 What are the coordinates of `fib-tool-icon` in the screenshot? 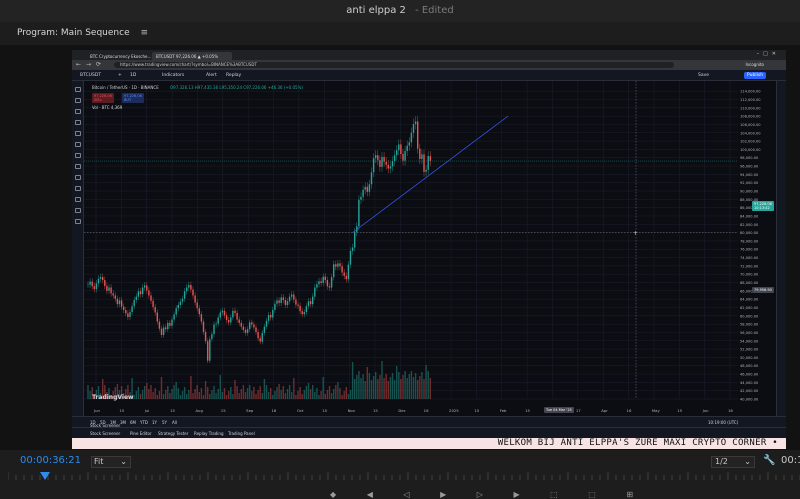 It's located at (77, 111).